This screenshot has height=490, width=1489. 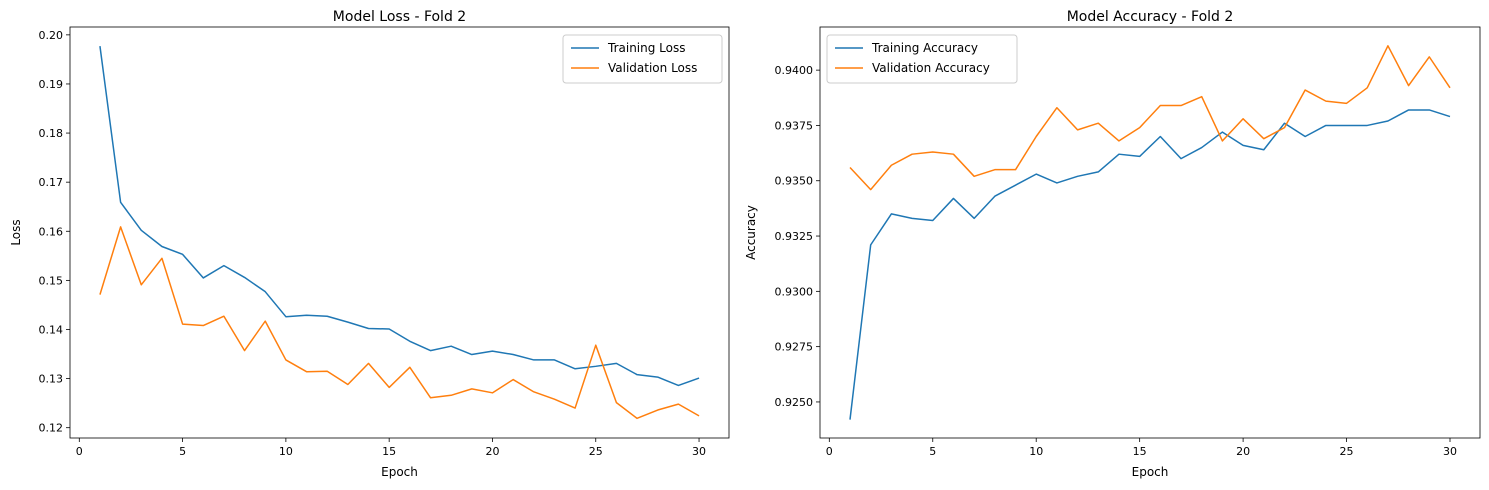 I want to click on legend: Training Accuracy Validation Accuracy, so click(x=922, y=59).